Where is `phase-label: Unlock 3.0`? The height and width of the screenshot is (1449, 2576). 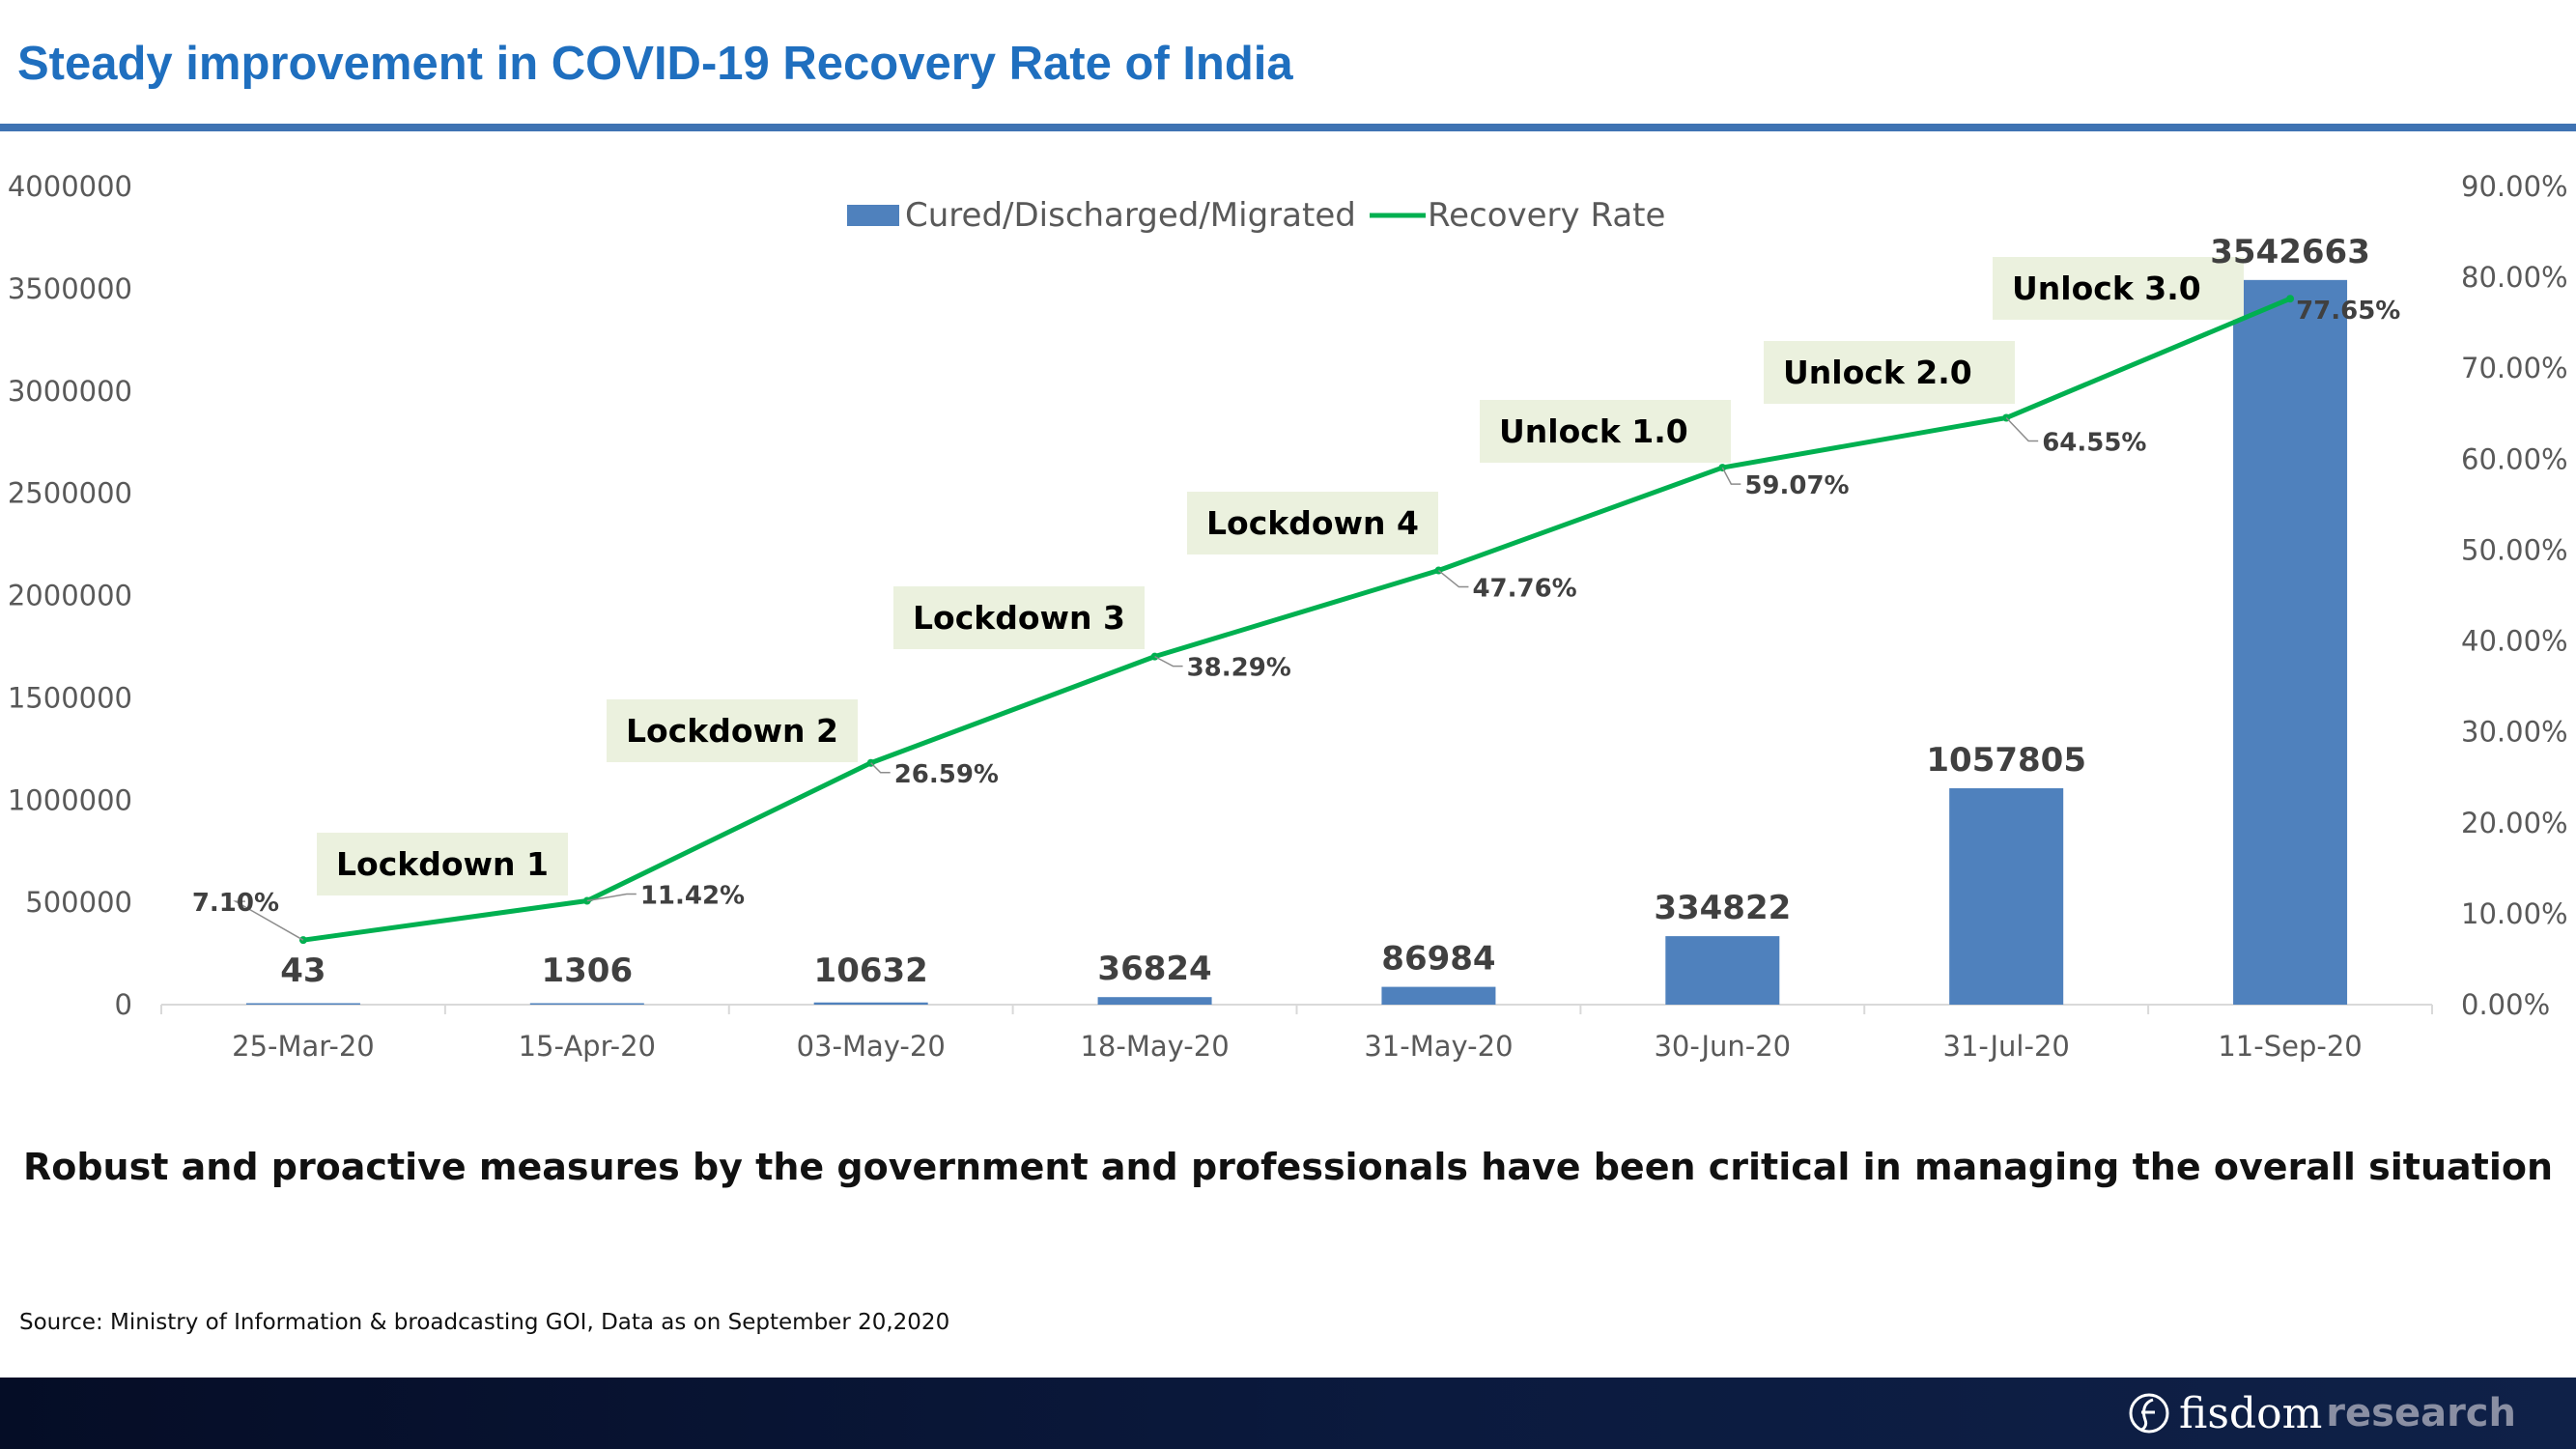
phase-label: Unlock 3.0 is located at coordinates (2106, 288).